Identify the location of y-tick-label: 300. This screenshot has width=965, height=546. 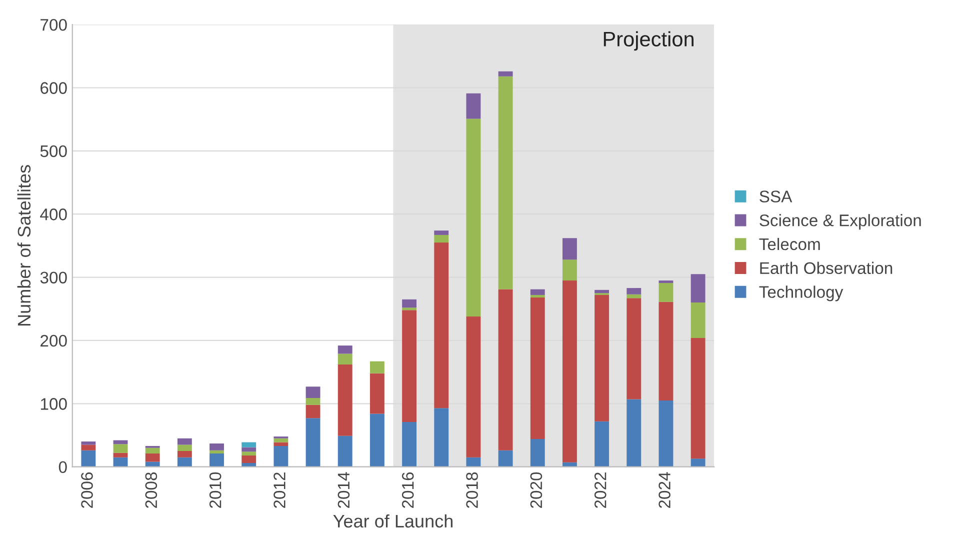
(53, 278).